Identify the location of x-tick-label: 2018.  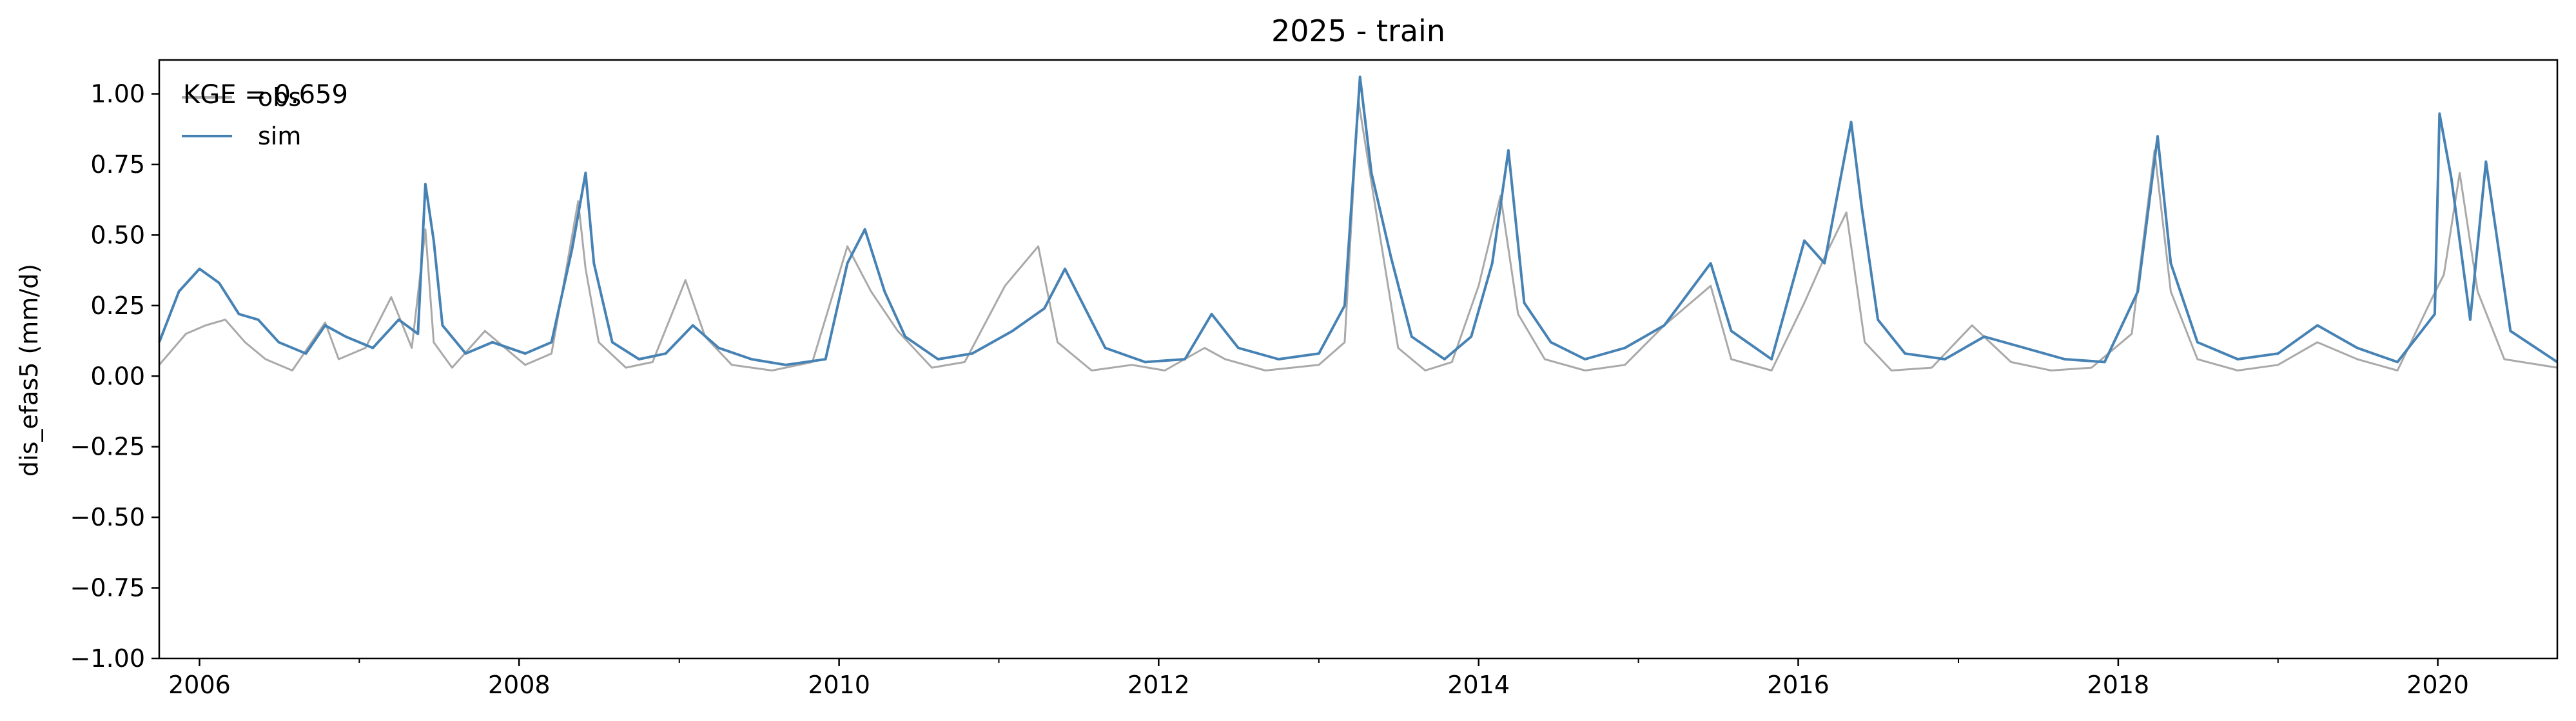
(2118, 685).